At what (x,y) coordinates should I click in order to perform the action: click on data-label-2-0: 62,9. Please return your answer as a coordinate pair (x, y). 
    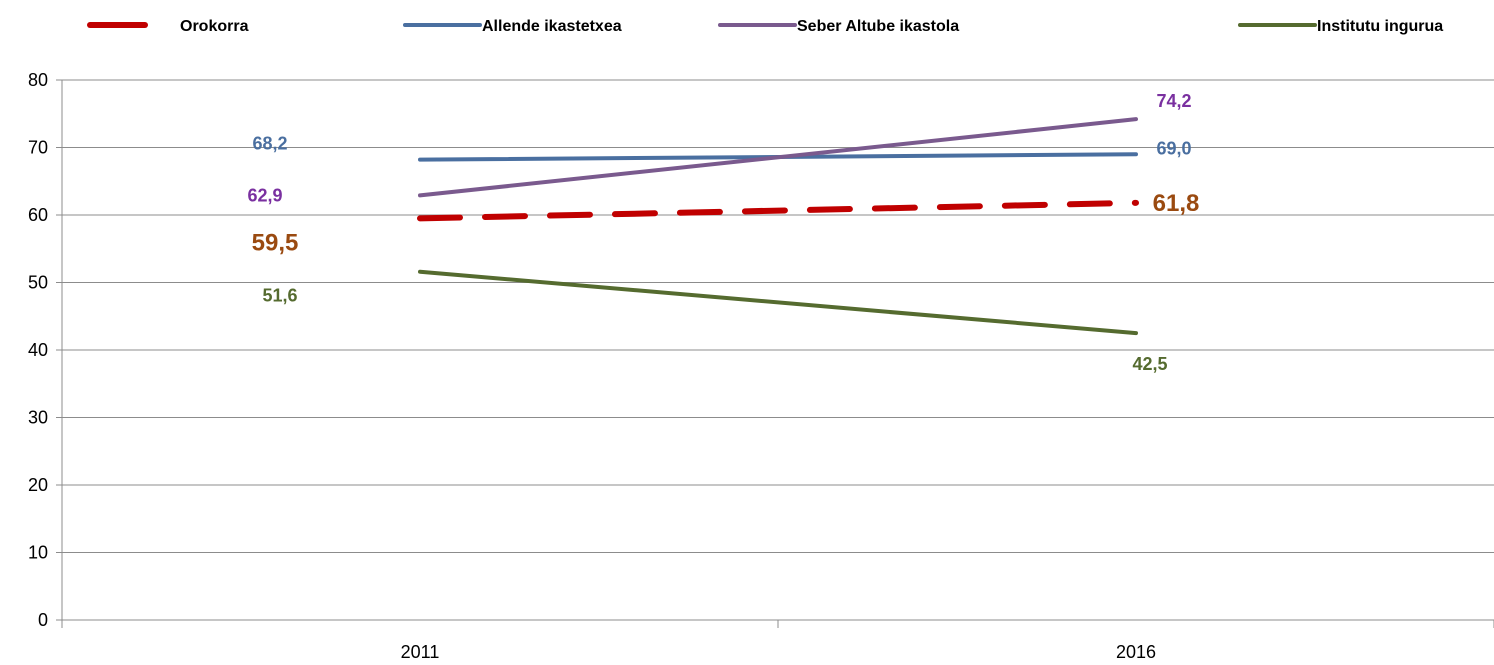
    Looking at the image, I should click on (264, 195).